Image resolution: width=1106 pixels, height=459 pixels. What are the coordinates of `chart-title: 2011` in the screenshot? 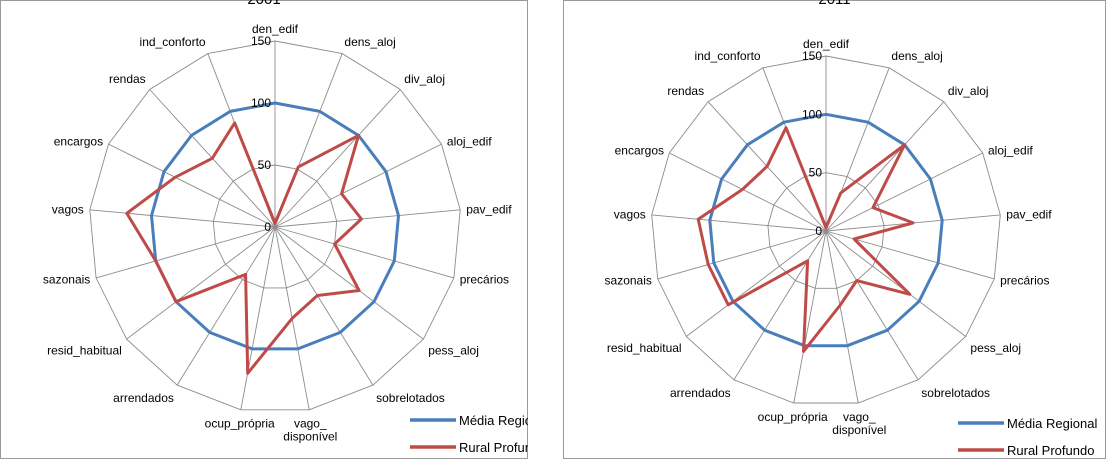 It's located at (834, 4).